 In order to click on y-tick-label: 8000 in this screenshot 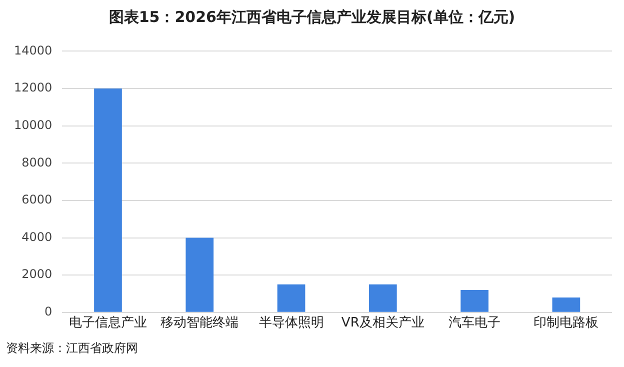, I will do `click(37, 162)`.